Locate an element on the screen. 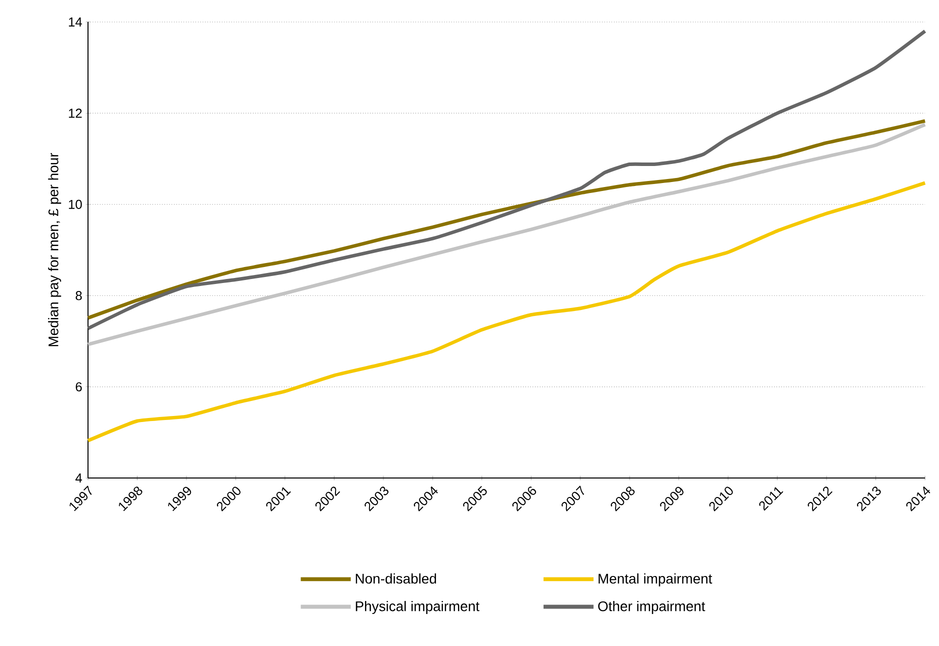  y-tick-label: 10 is located at coordinates (75, 204).